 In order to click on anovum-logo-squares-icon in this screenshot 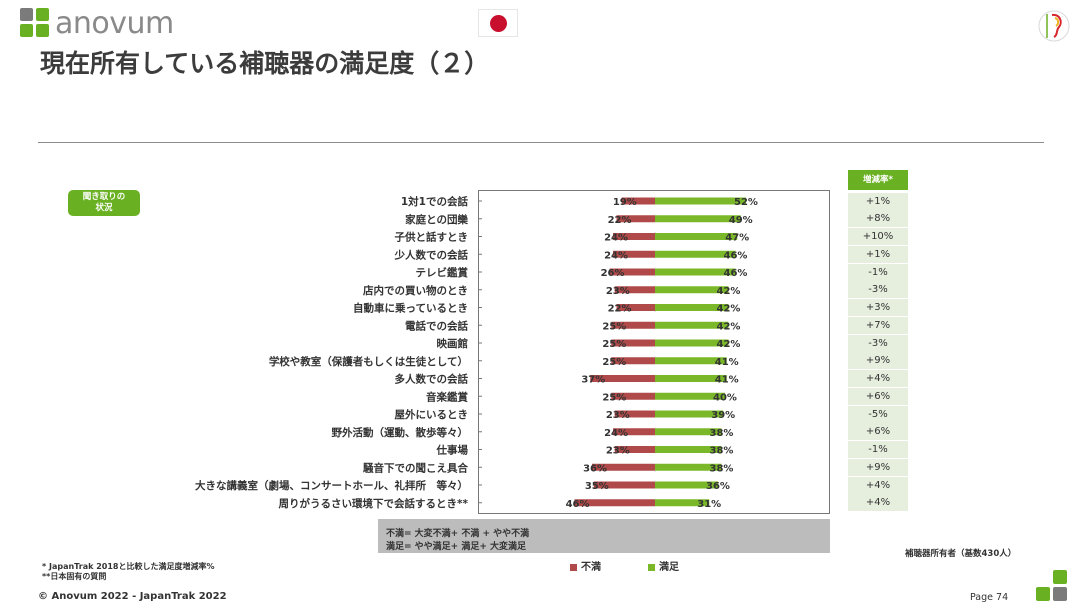, I will do `click(34, 22)`.